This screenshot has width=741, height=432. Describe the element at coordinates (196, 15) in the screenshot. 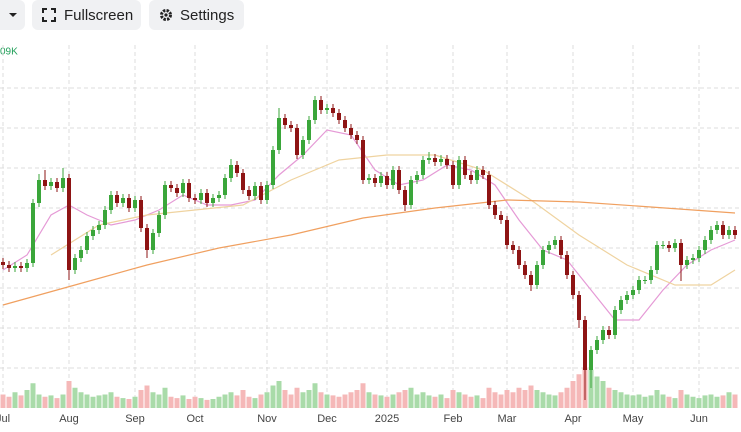

I see `settings-button: Settings` at that location.